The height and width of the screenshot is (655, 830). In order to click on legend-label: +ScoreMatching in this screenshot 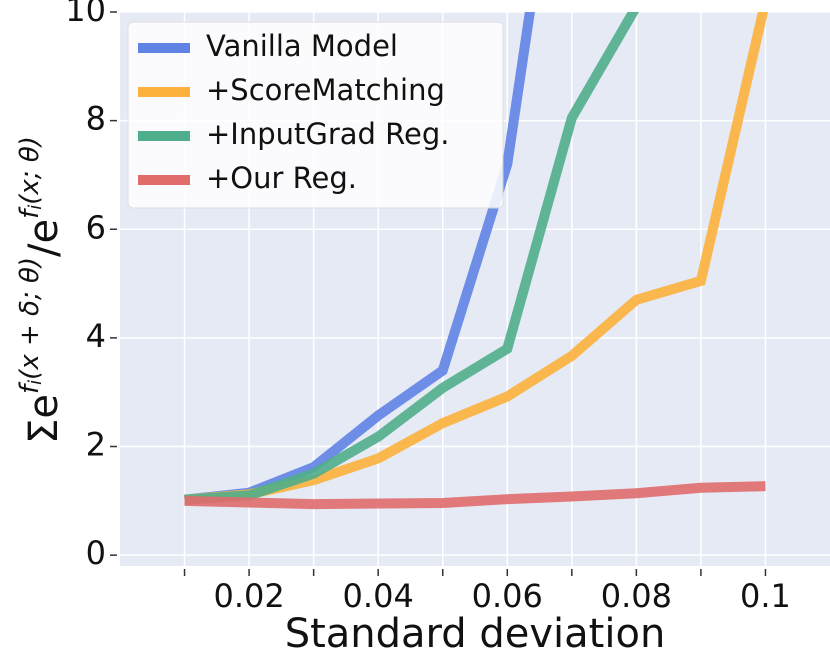, I will do `click(325, 90)`.